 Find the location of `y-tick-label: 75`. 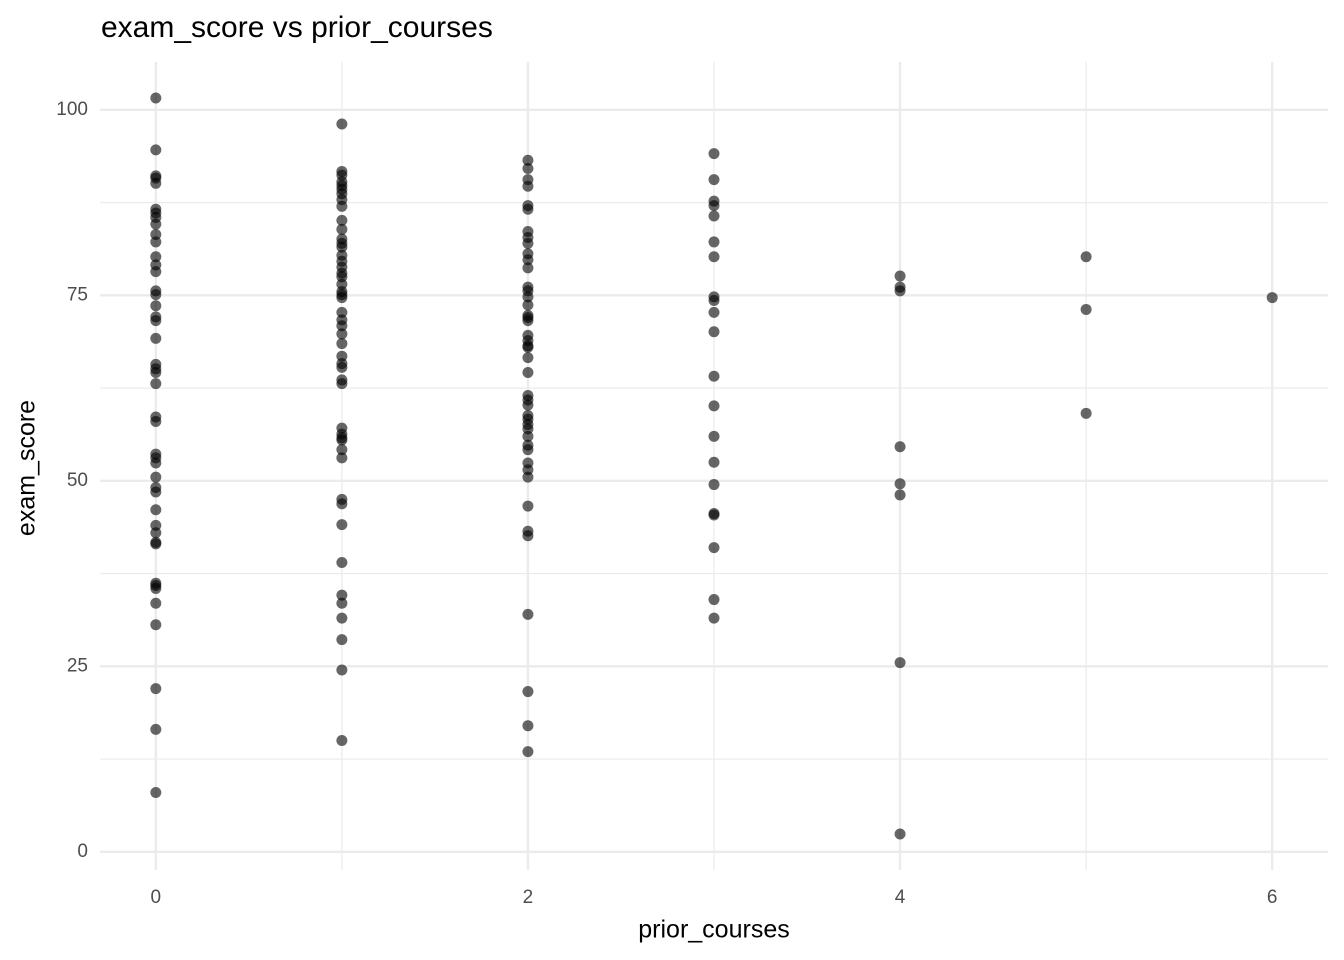

y-tick-label: 75 is located at coordinates (77, 294).